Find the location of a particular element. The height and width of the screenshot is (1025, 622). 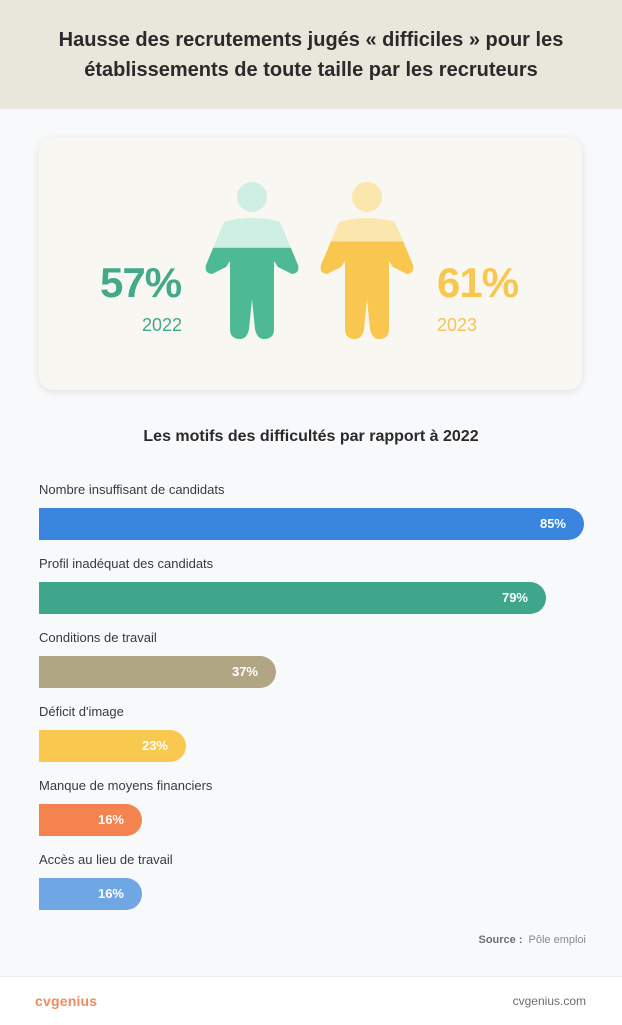

bar-value-label: 79% is located at coordinates (514, 597).